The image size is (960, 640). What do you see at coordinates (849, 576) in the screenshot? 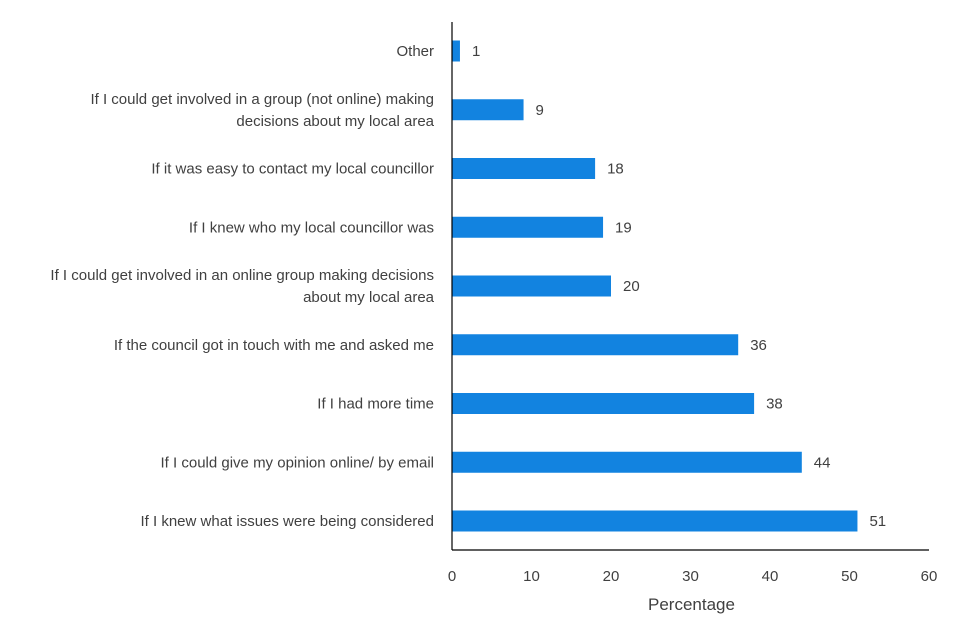
I see `x-tick-label: 50` at bounding box center [849, 576].